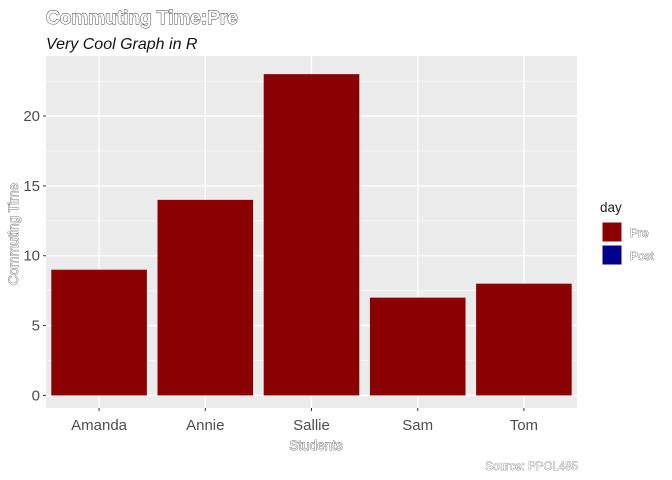 This screenshot has width=672, height=480. I want to click on chart-subtitle: Very Cool Graph in R, so click(122, 44).